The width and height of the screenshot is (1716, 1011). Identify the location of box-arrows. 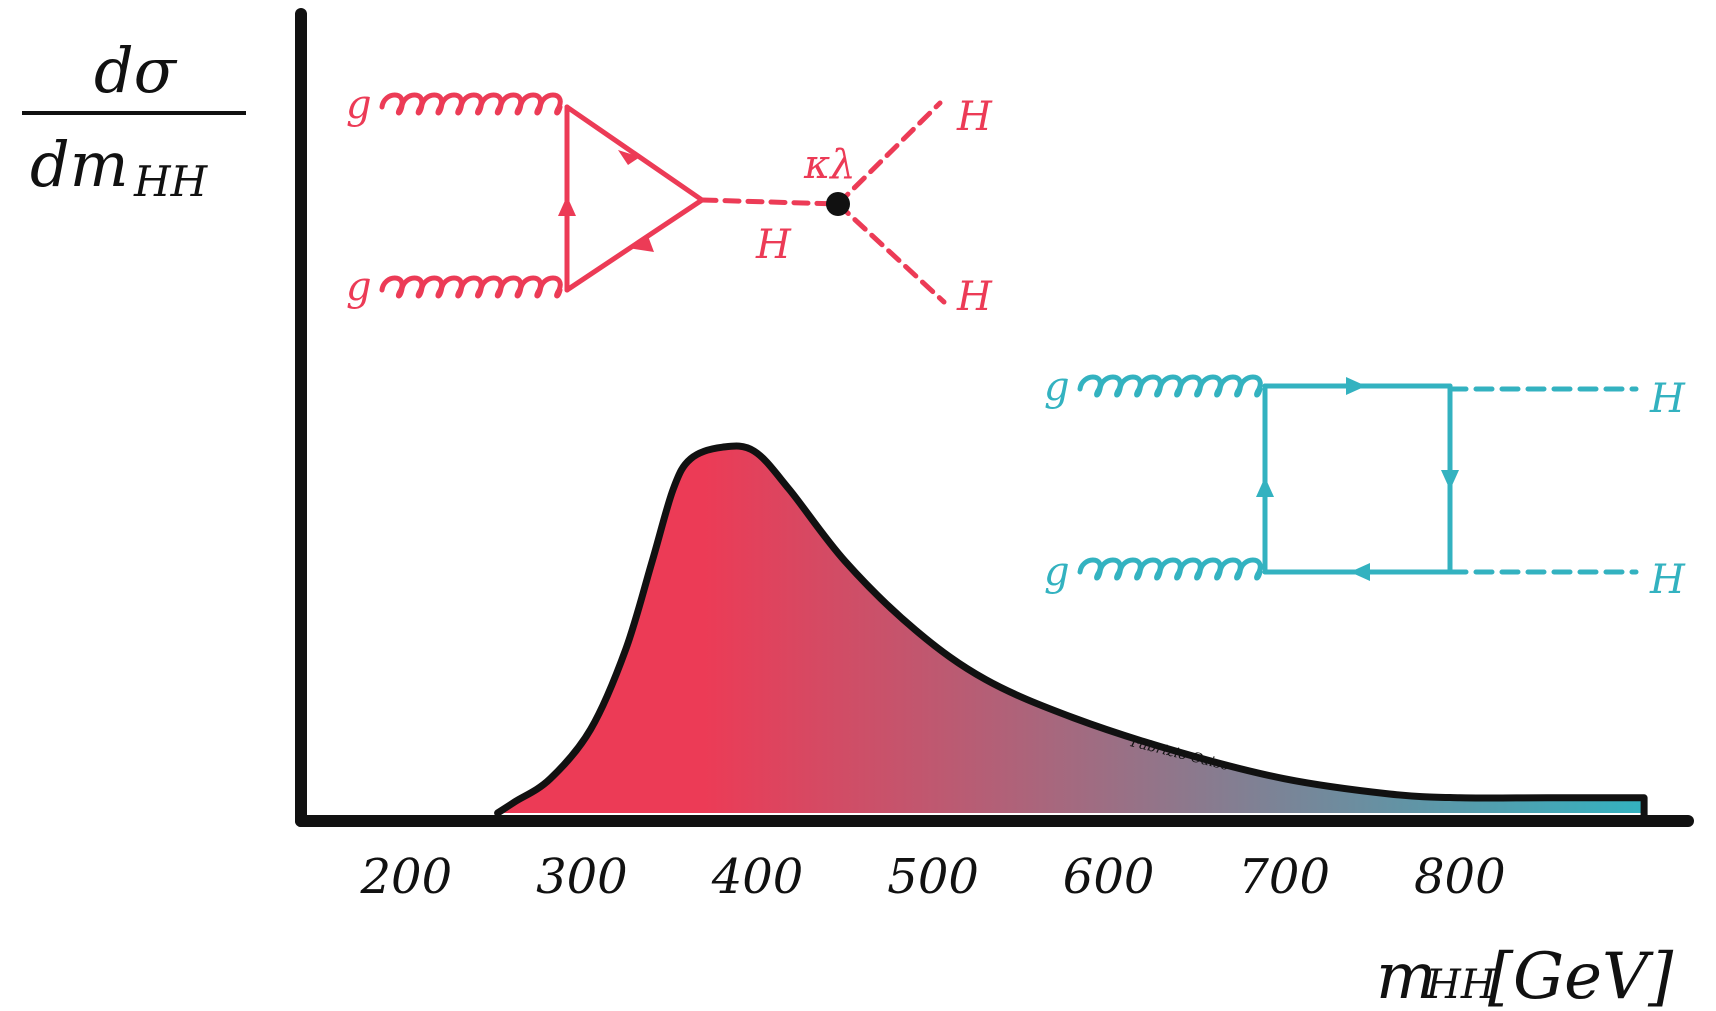
(1357, 479).